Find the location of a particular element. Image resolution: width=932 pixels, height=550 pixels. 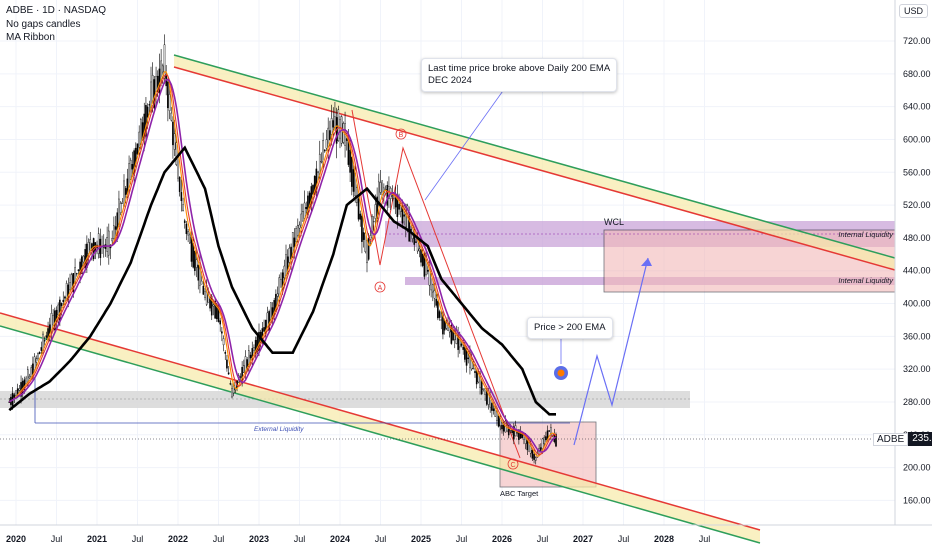

price-tag-value: 235.47 is located at coordinates (920, 439).